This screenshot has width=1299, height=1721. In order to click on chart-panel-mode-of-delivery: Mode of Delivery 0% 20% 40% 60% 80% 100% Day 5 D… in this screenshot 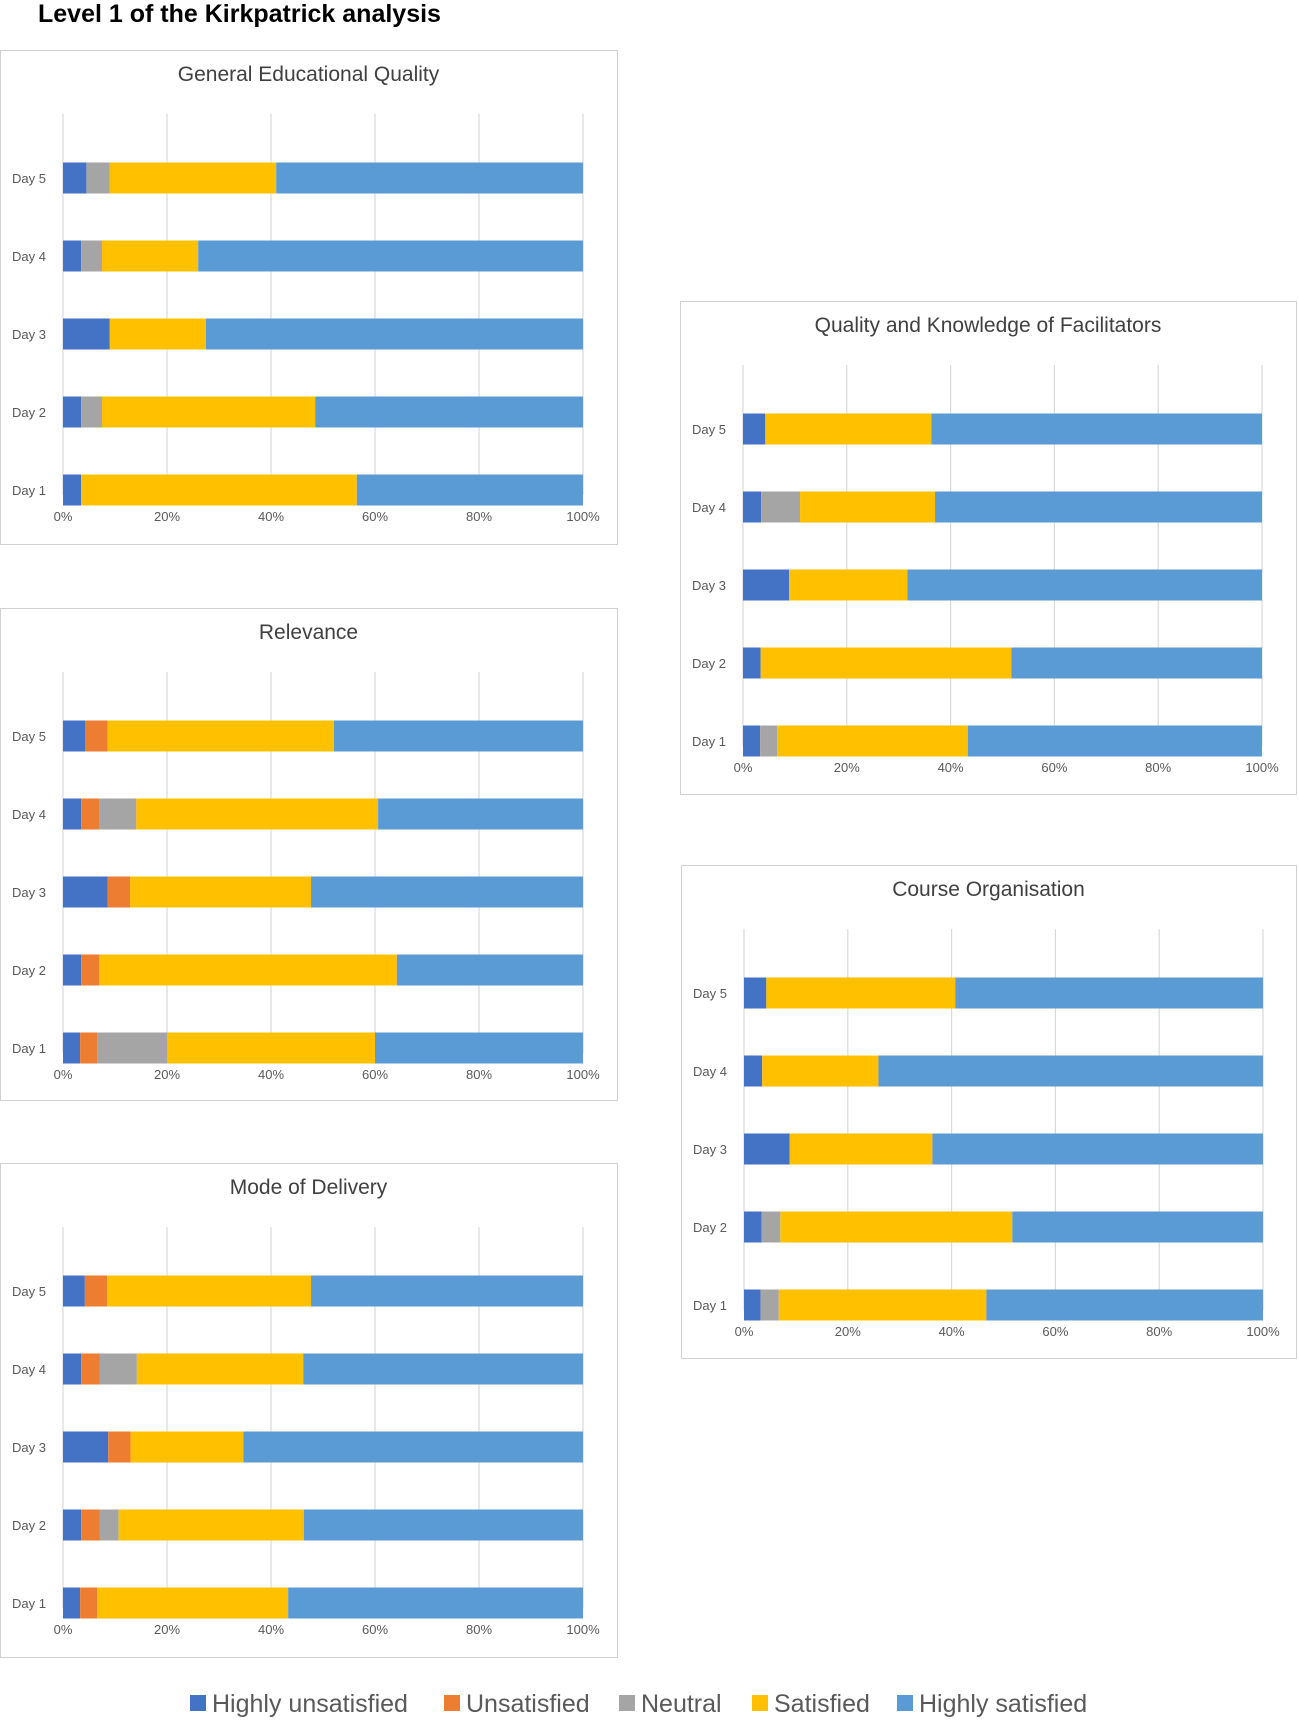, I will do `click(309, 1410)`.